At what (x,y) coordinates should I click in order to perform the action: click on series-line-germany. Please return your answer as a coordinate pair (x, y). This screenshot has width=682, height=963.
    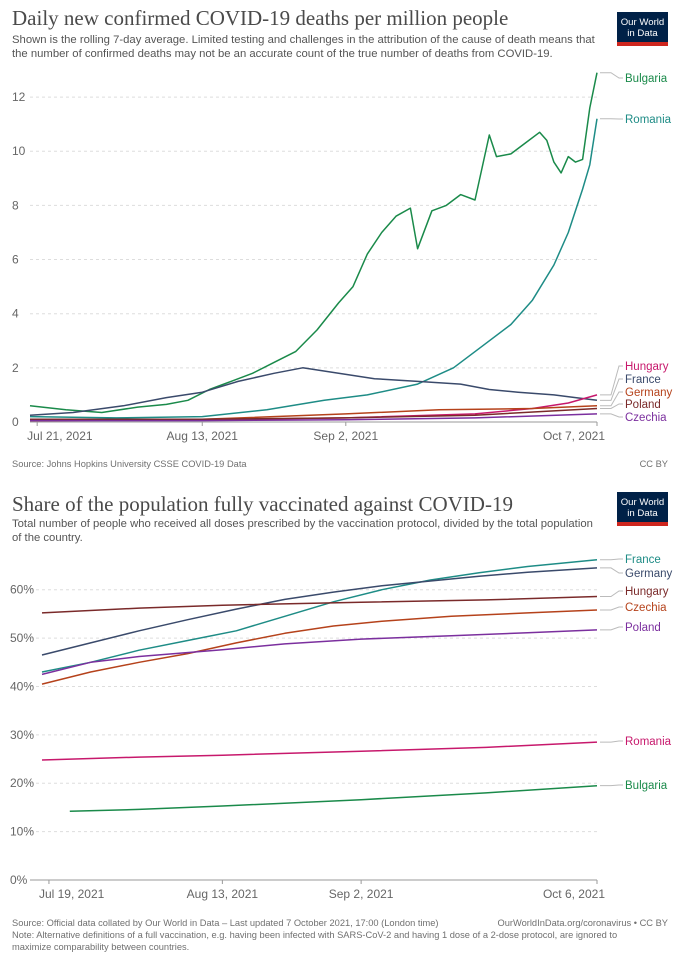
    Looking at the image, I should click on (319, 611).